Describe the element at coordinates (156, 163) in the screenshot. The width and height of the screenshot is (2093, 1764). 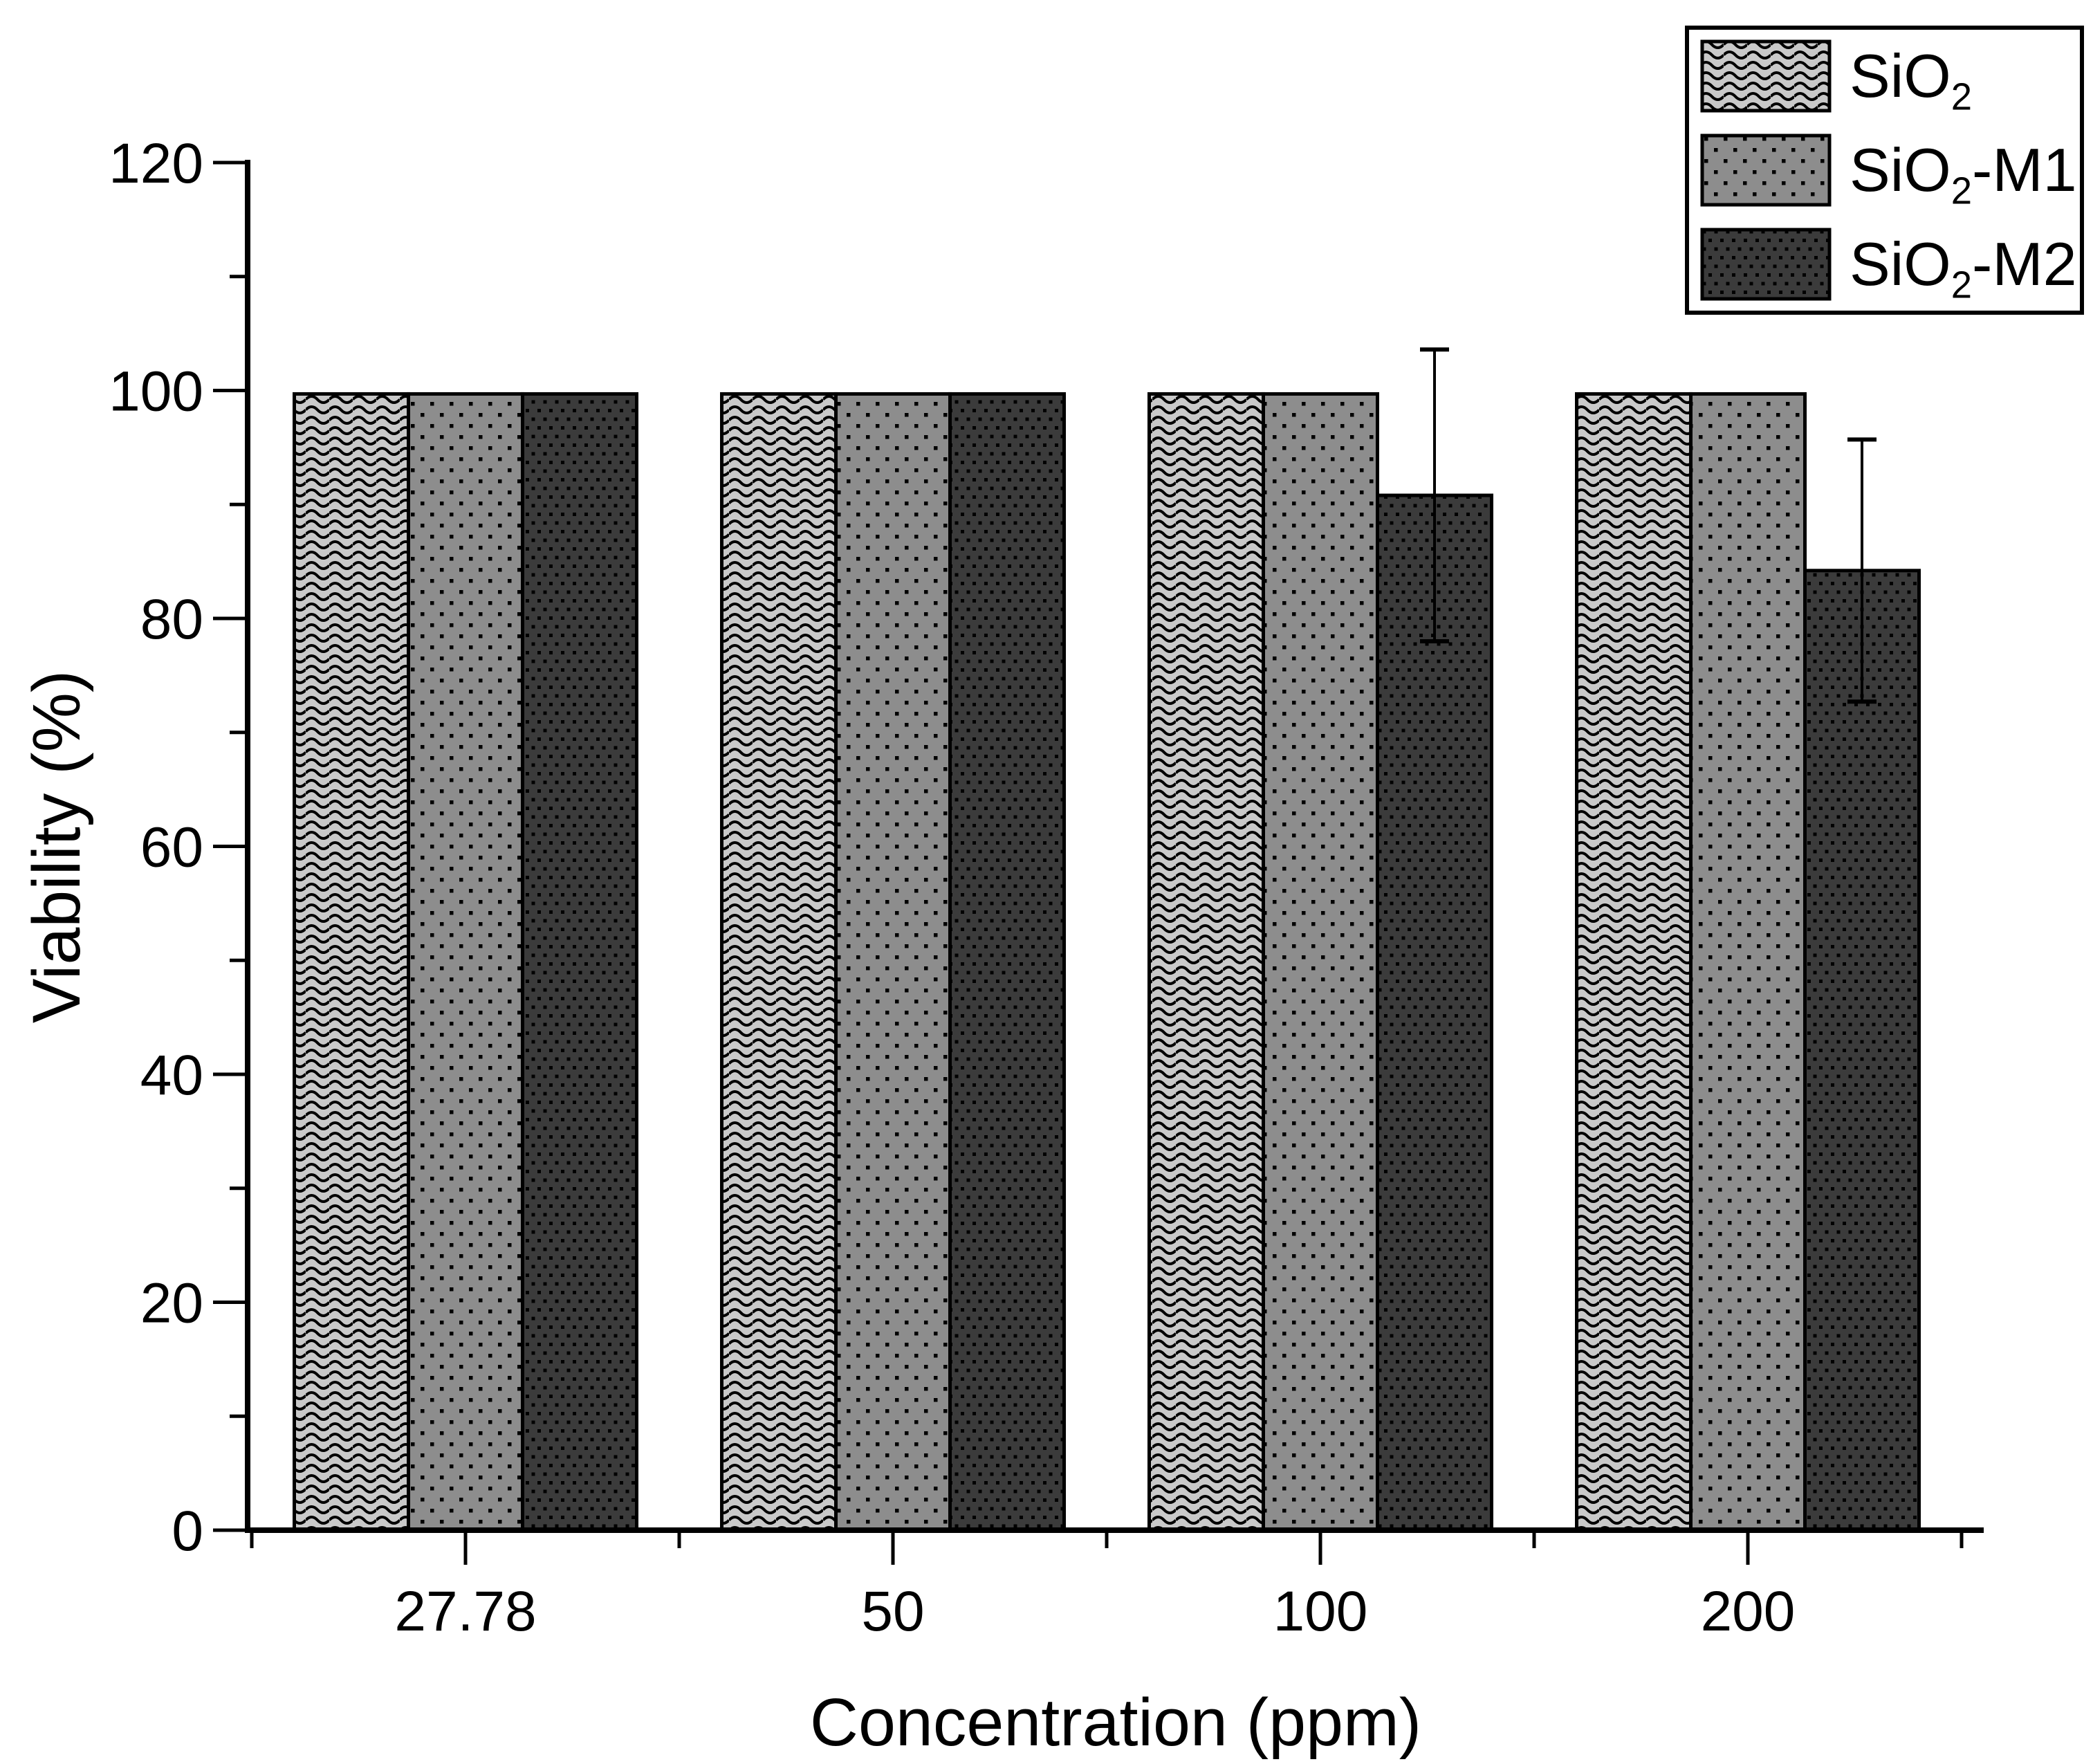
I see `y-tick-label: 120` at that location.